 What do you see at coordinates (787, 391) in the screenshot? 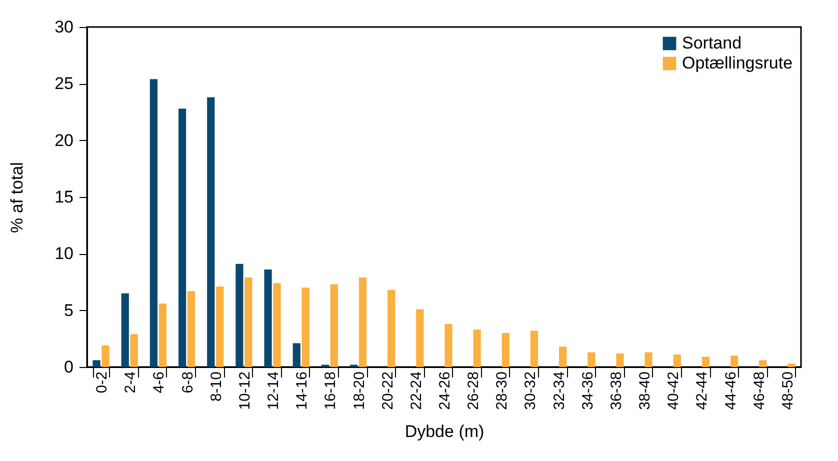
I see `x-tick-label: 48-50` at bounding box center [787, 391].